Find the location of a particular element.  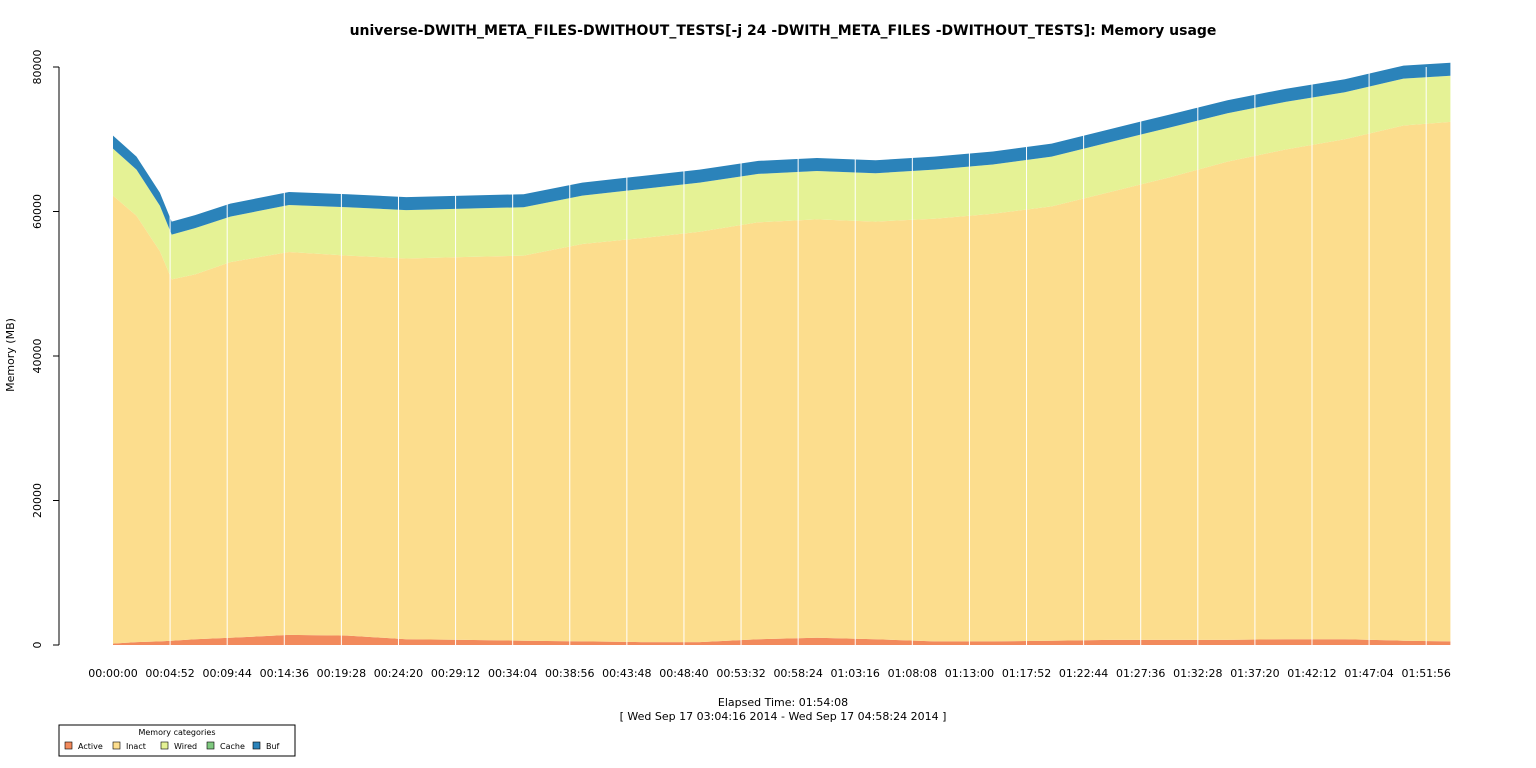

x-tick-label: 01:42:12 is located at coordinates (1311, 673).